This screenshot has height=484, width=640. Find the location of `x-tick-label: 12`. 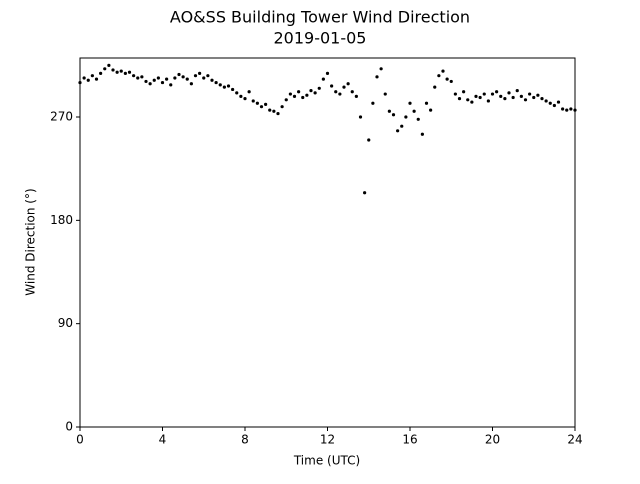

x-tick-label: 12 is located at coordinates (327, 440).